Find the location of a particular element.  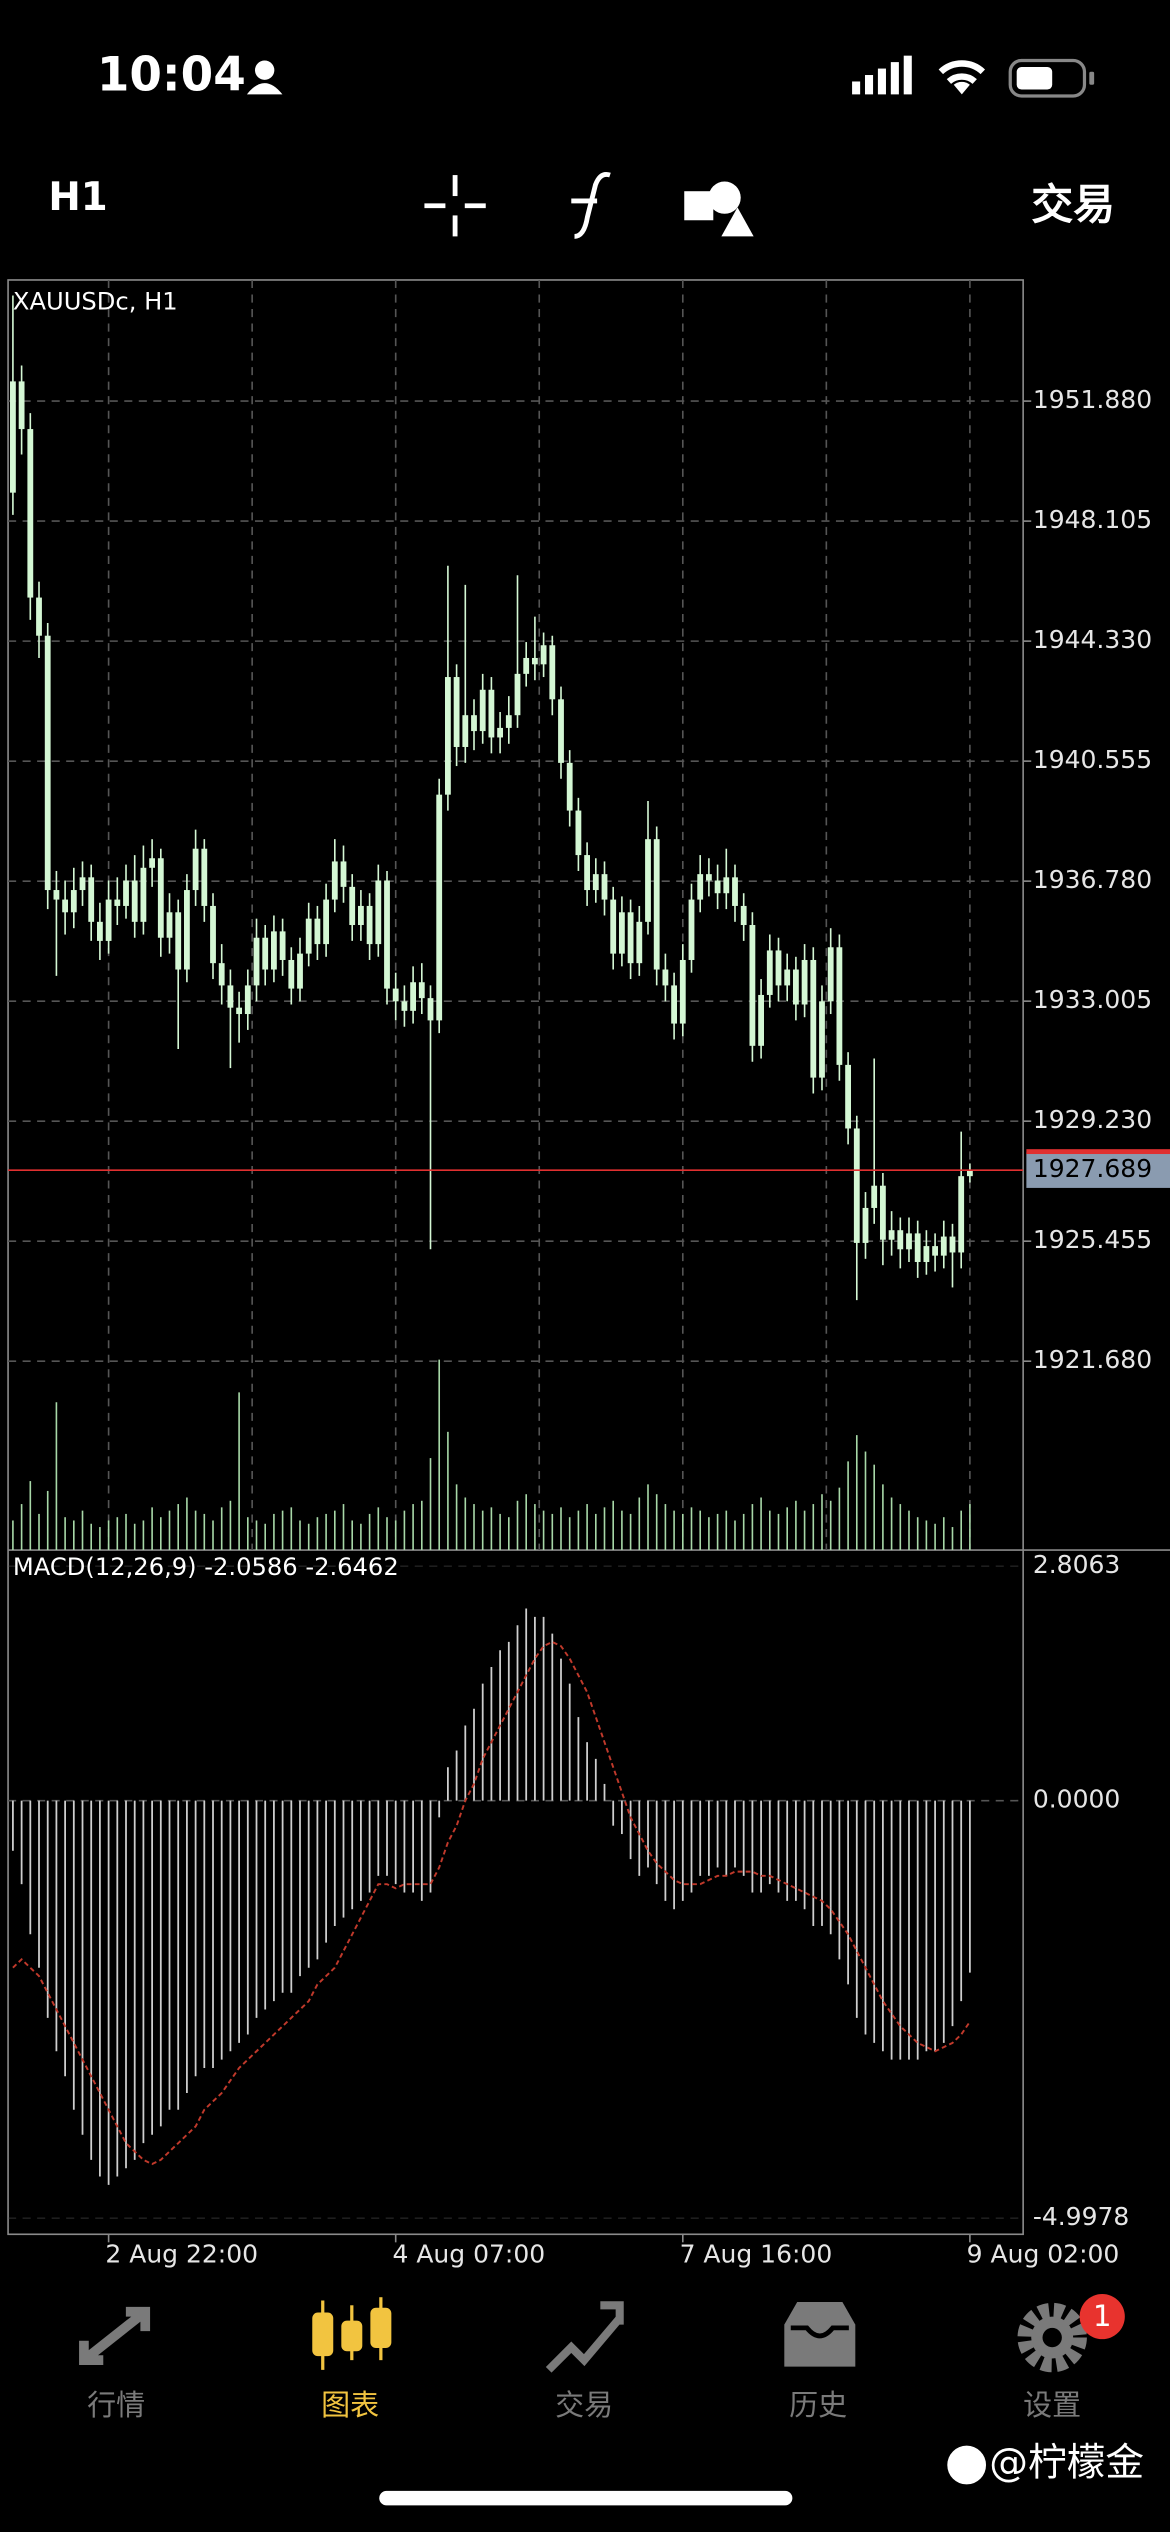

x-tick-label: 7 Aug 16:00 is located at coordinates (756, 2253).